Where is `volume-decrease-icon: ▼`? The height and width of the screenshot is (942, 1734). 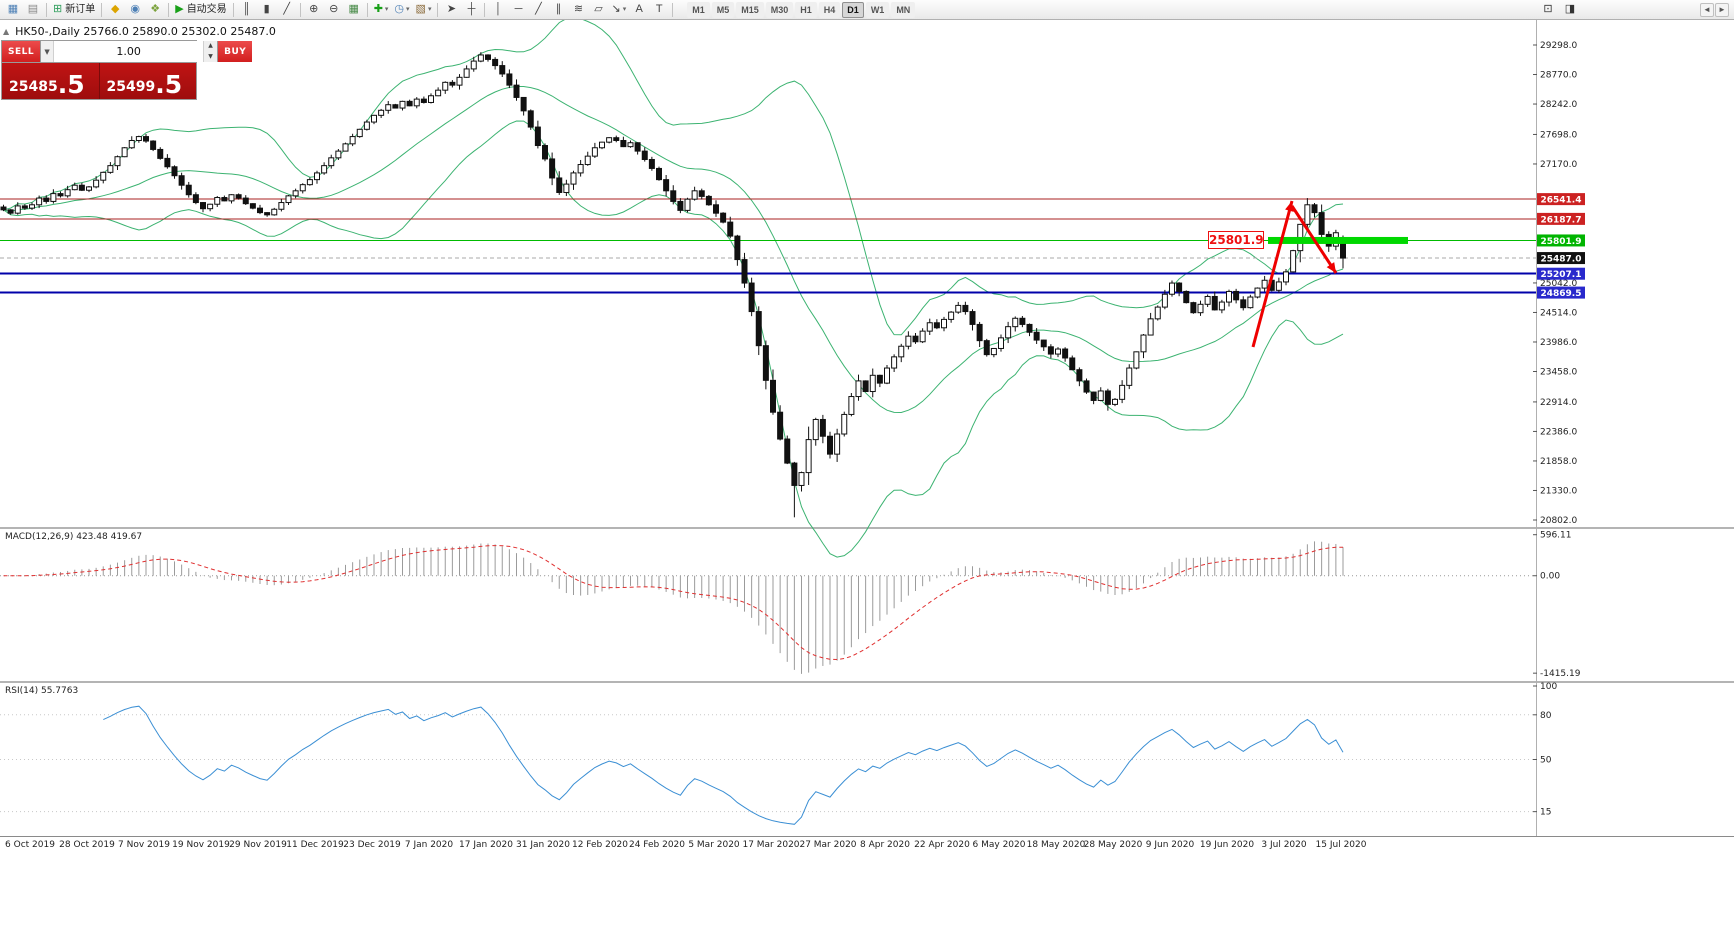
volume-decrease-icon: ▼ is located at coordinates (211, 56).